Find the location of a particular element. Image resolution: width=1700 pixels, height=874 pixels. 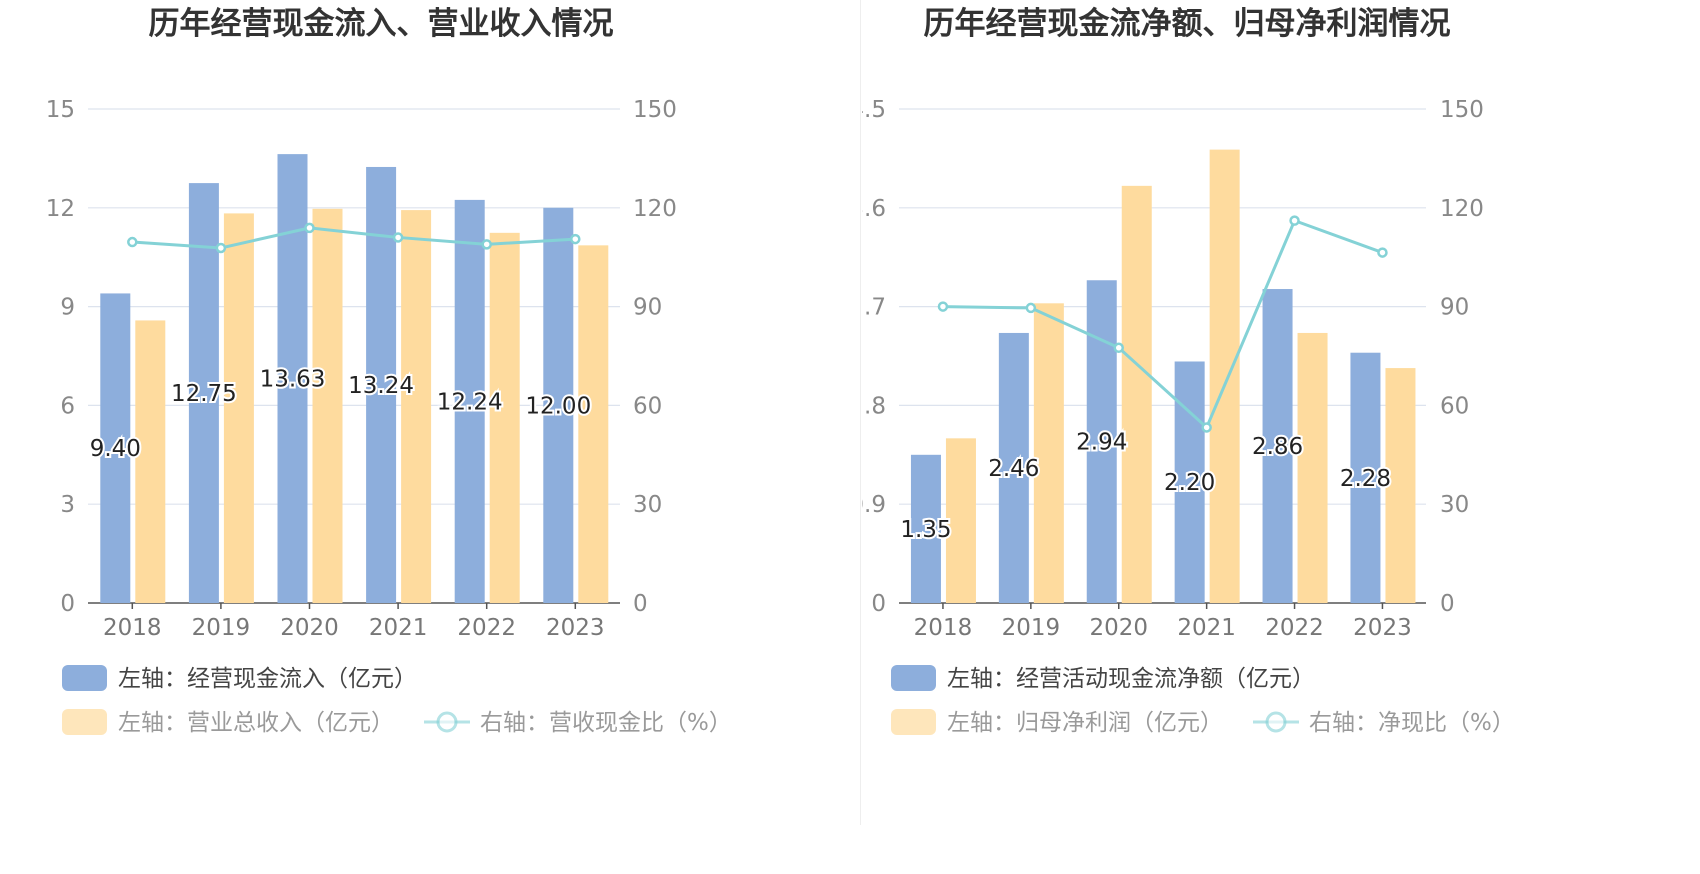

data-label: 12.00 is located at coordinates (558, 406).